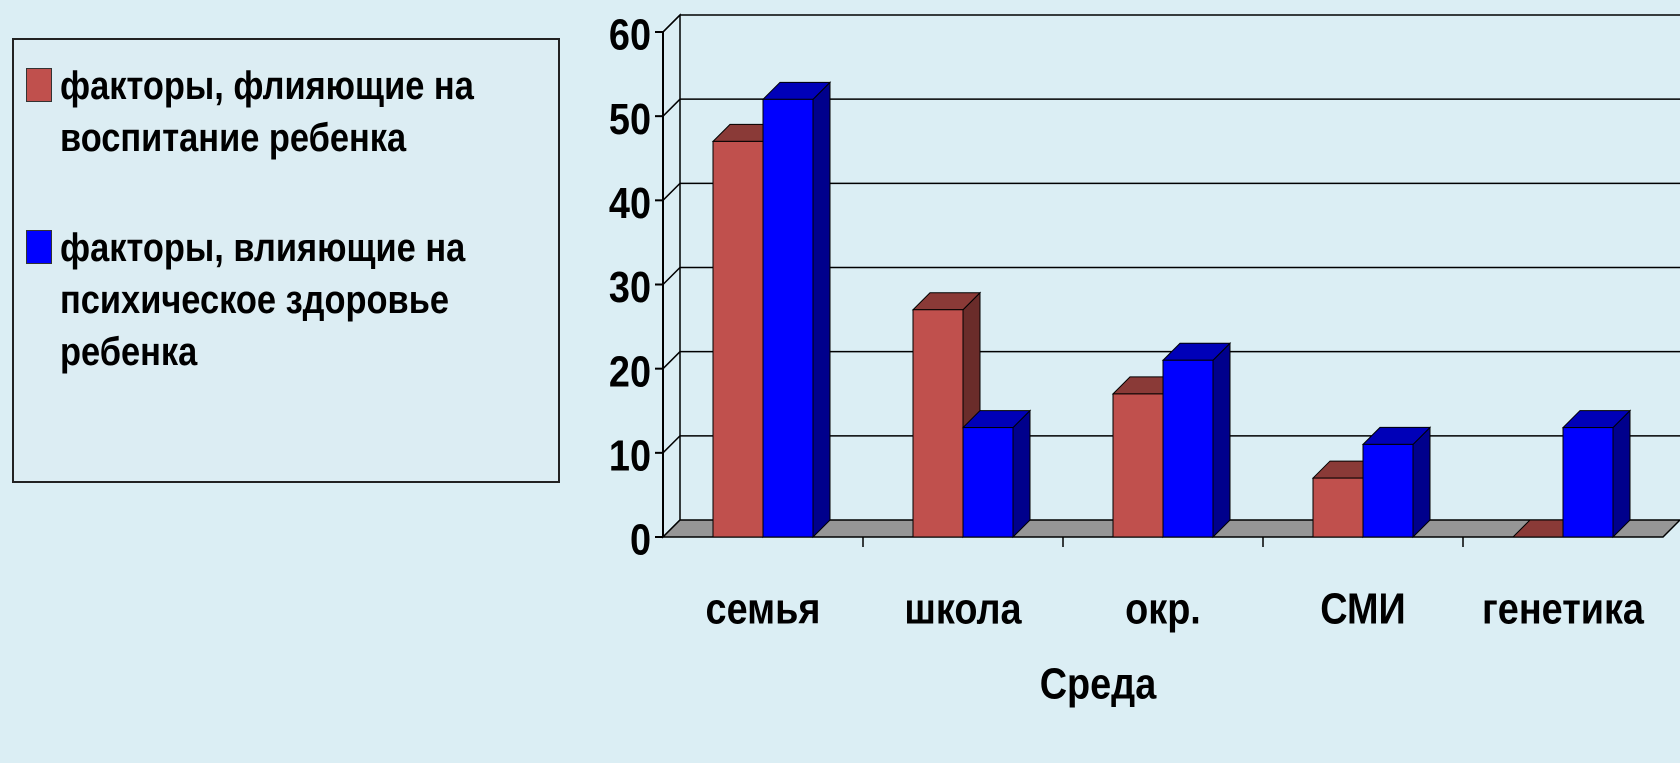 The width and height of the screenshot is (1680, 763). Describe the element at coordinates (1563, 608) in the screenshot. I see `x-tick-label: генетика` at that location.